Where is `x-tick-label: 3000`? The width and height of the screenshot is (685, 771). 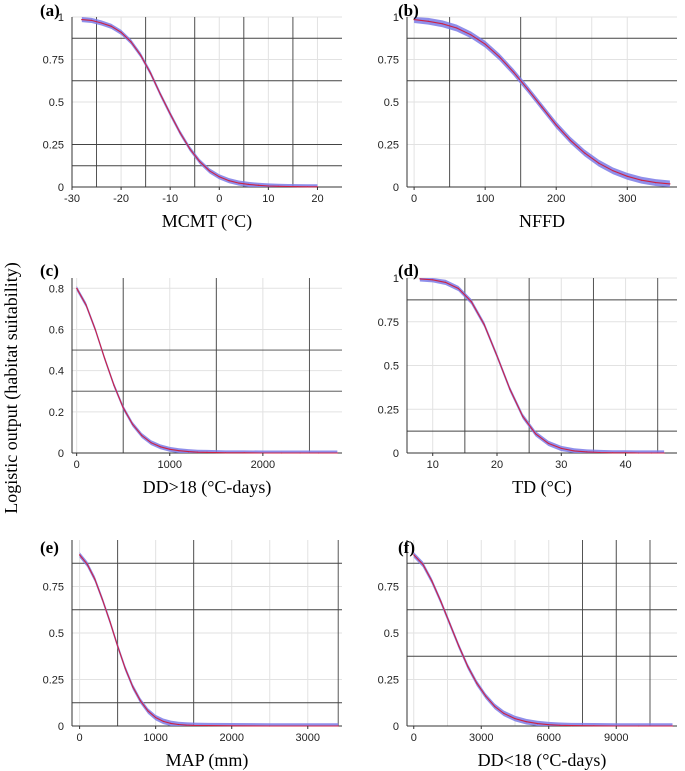
x-tick-label: 3000 is located at coordinates (481, 738).